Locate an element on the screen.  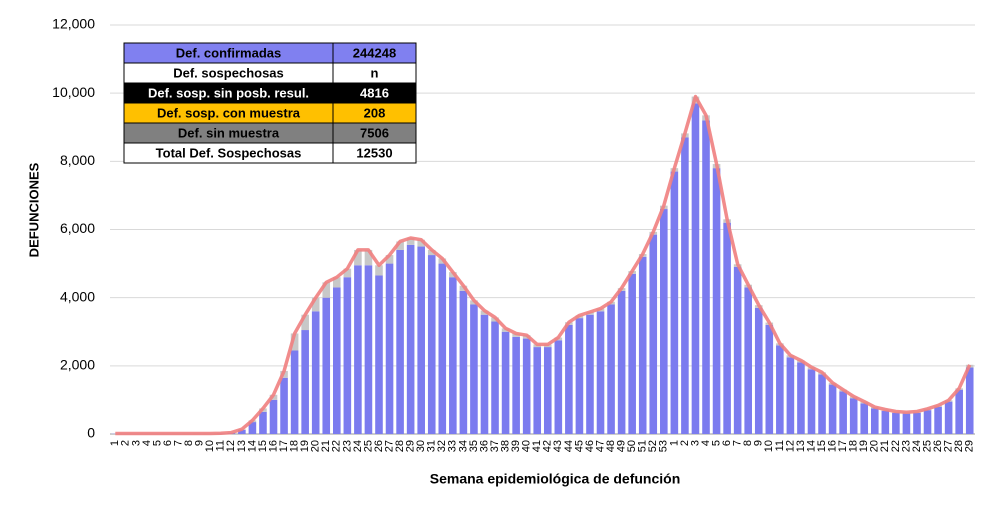
table-value: n is located at coordinates (375, 72).